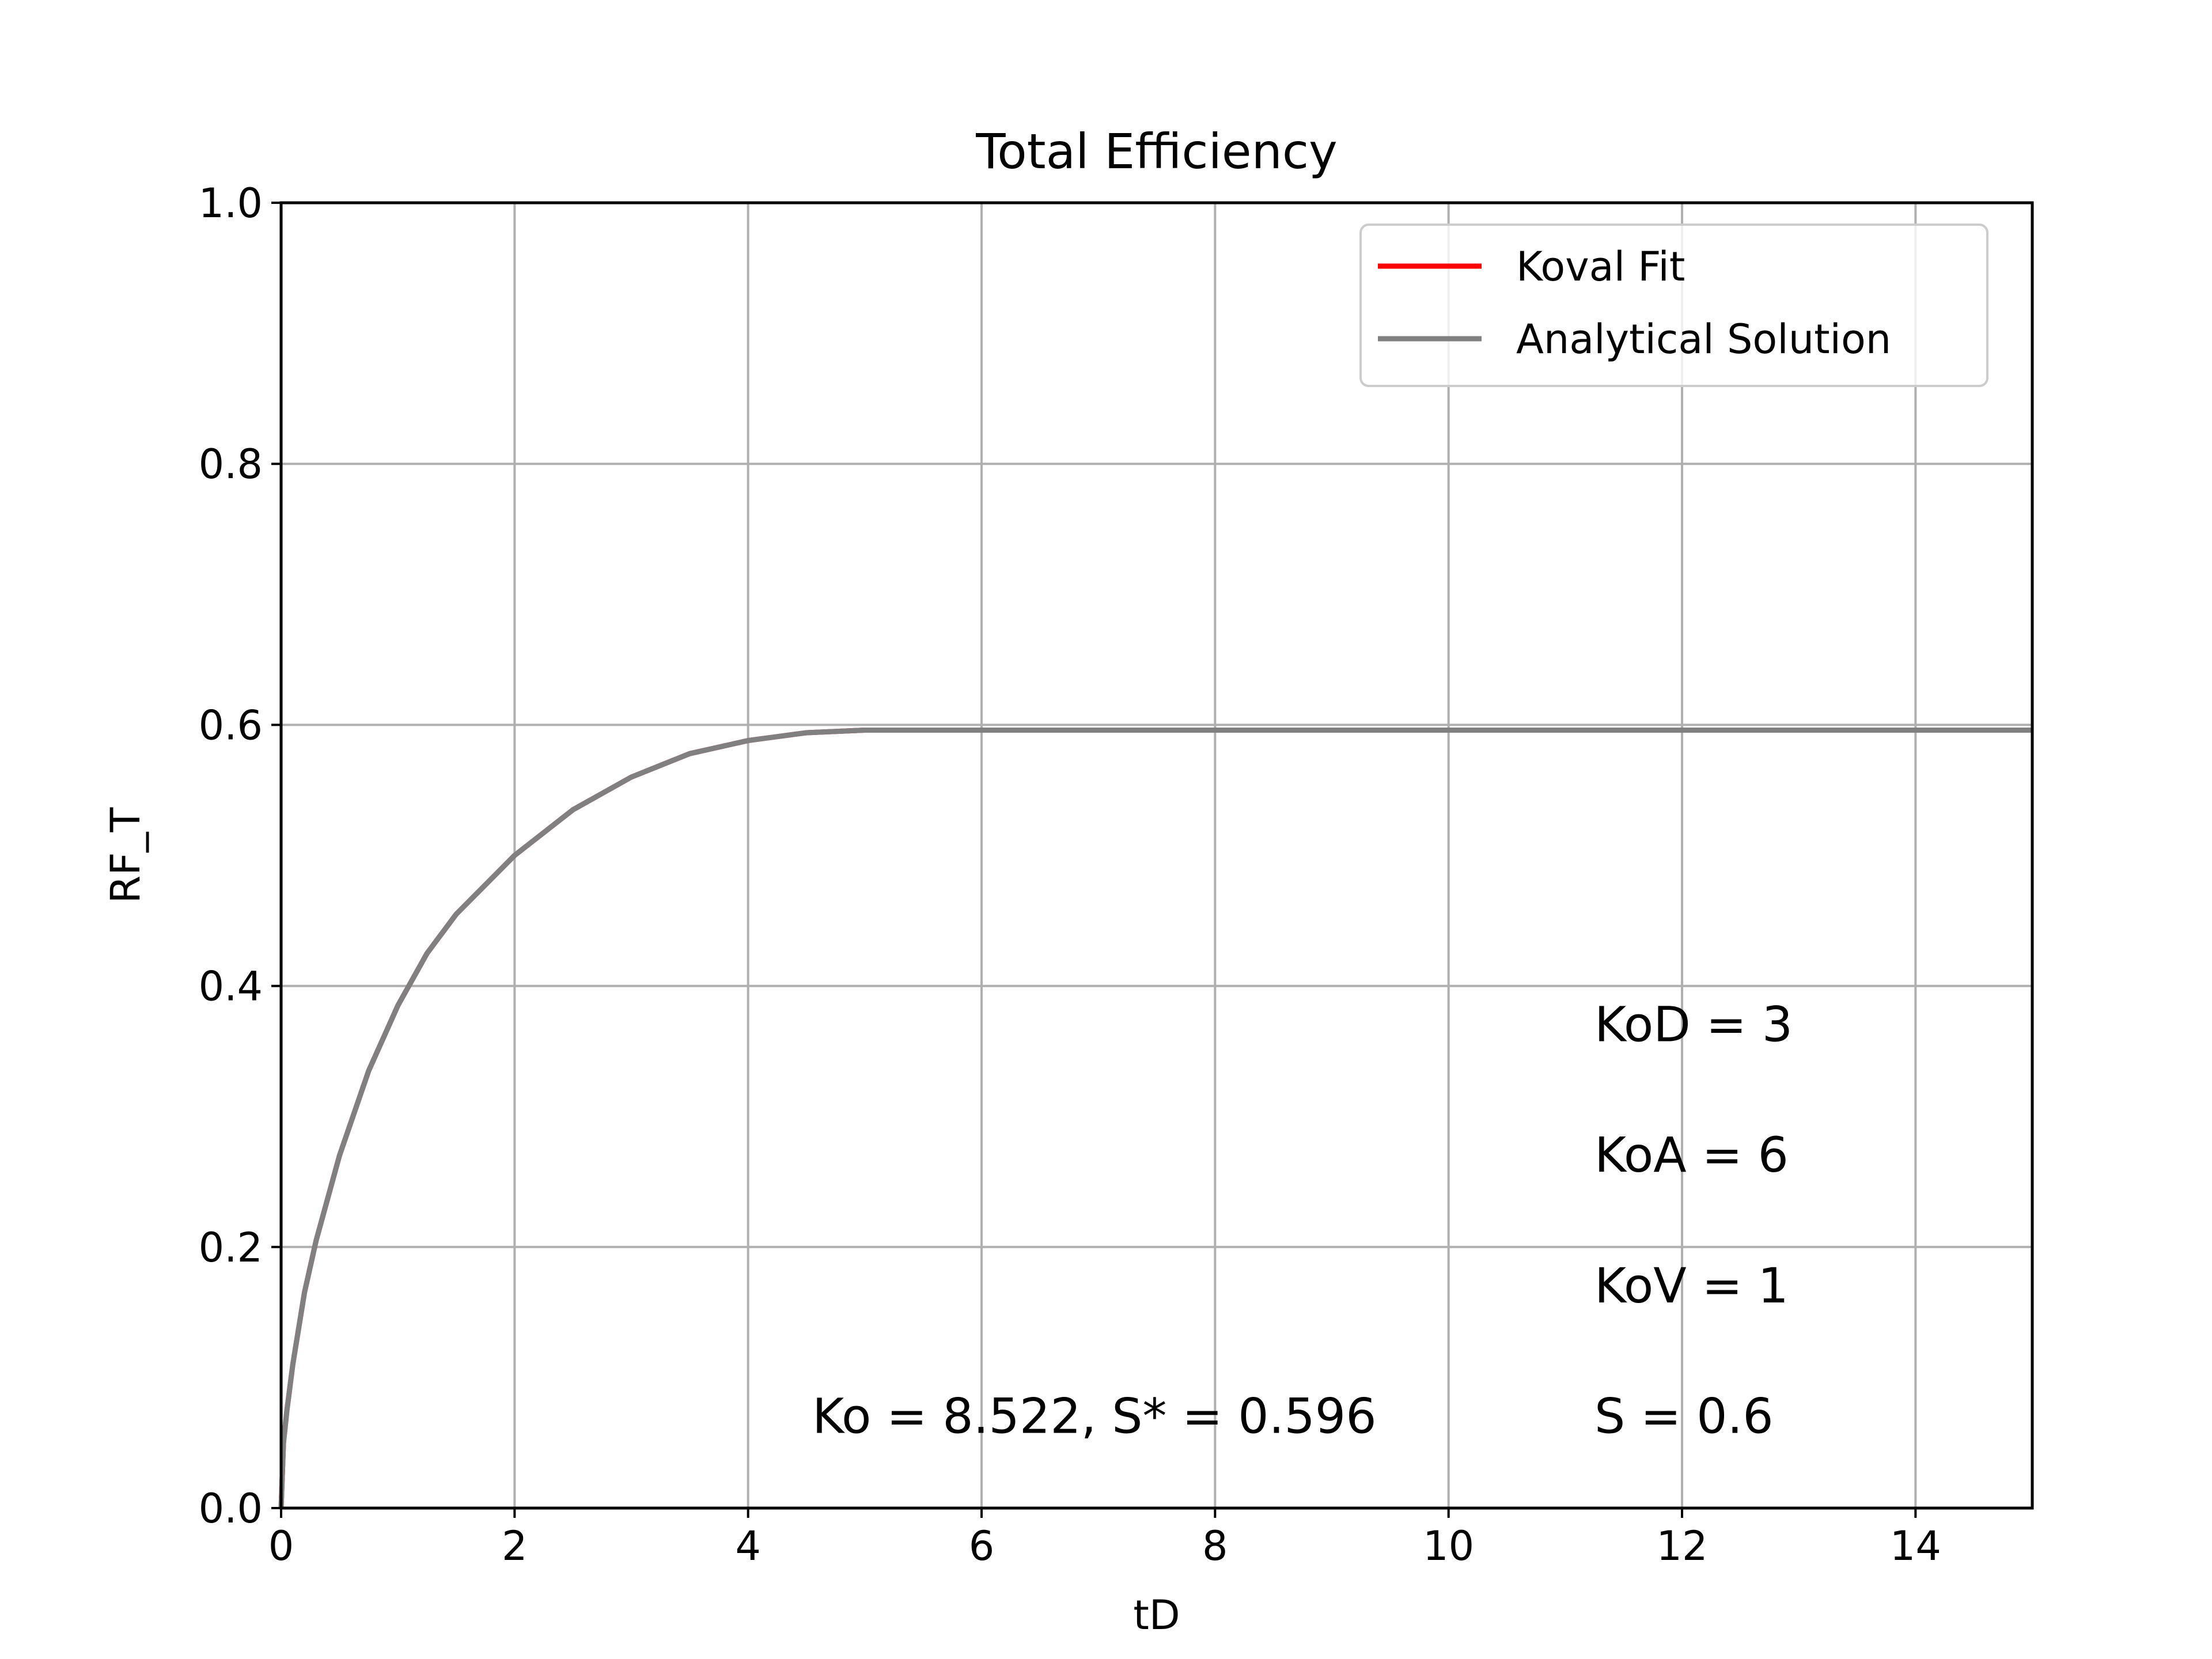  Describe the element at coordinates (748, 1546) in the screenshot. I see `x-tick-label: 4` at that location.